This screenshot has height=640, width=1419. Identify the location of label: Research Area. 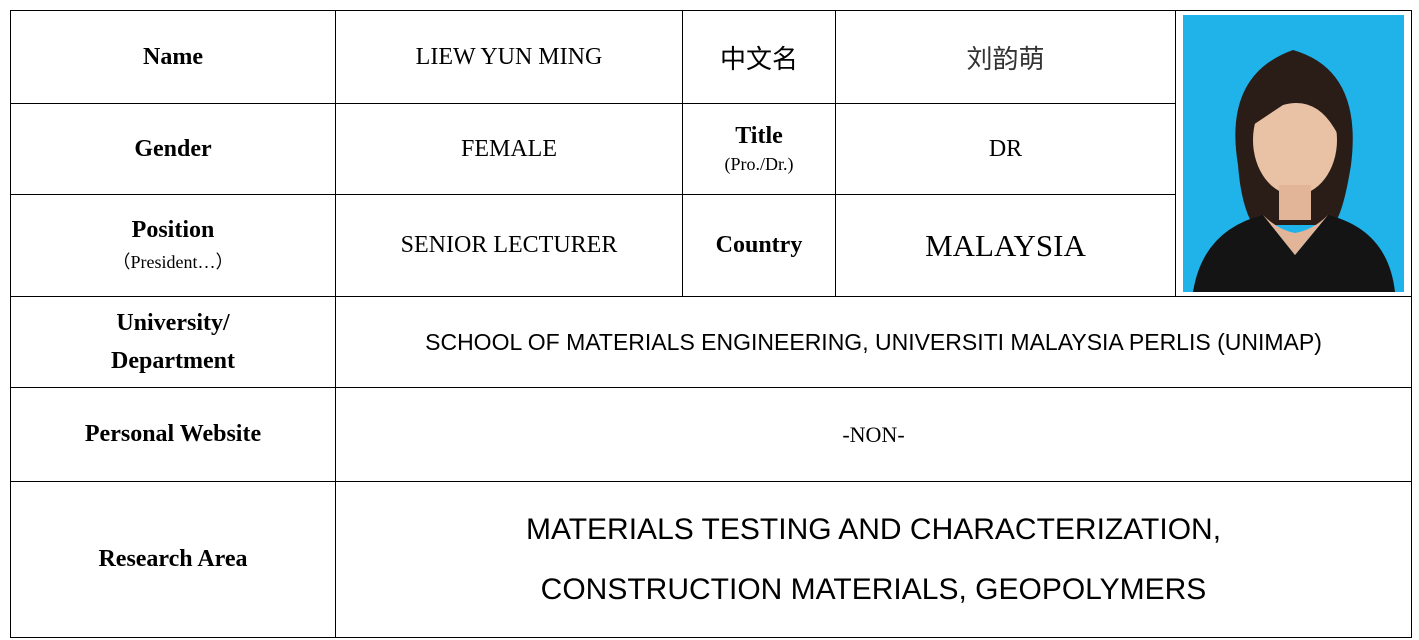
(173, 559).